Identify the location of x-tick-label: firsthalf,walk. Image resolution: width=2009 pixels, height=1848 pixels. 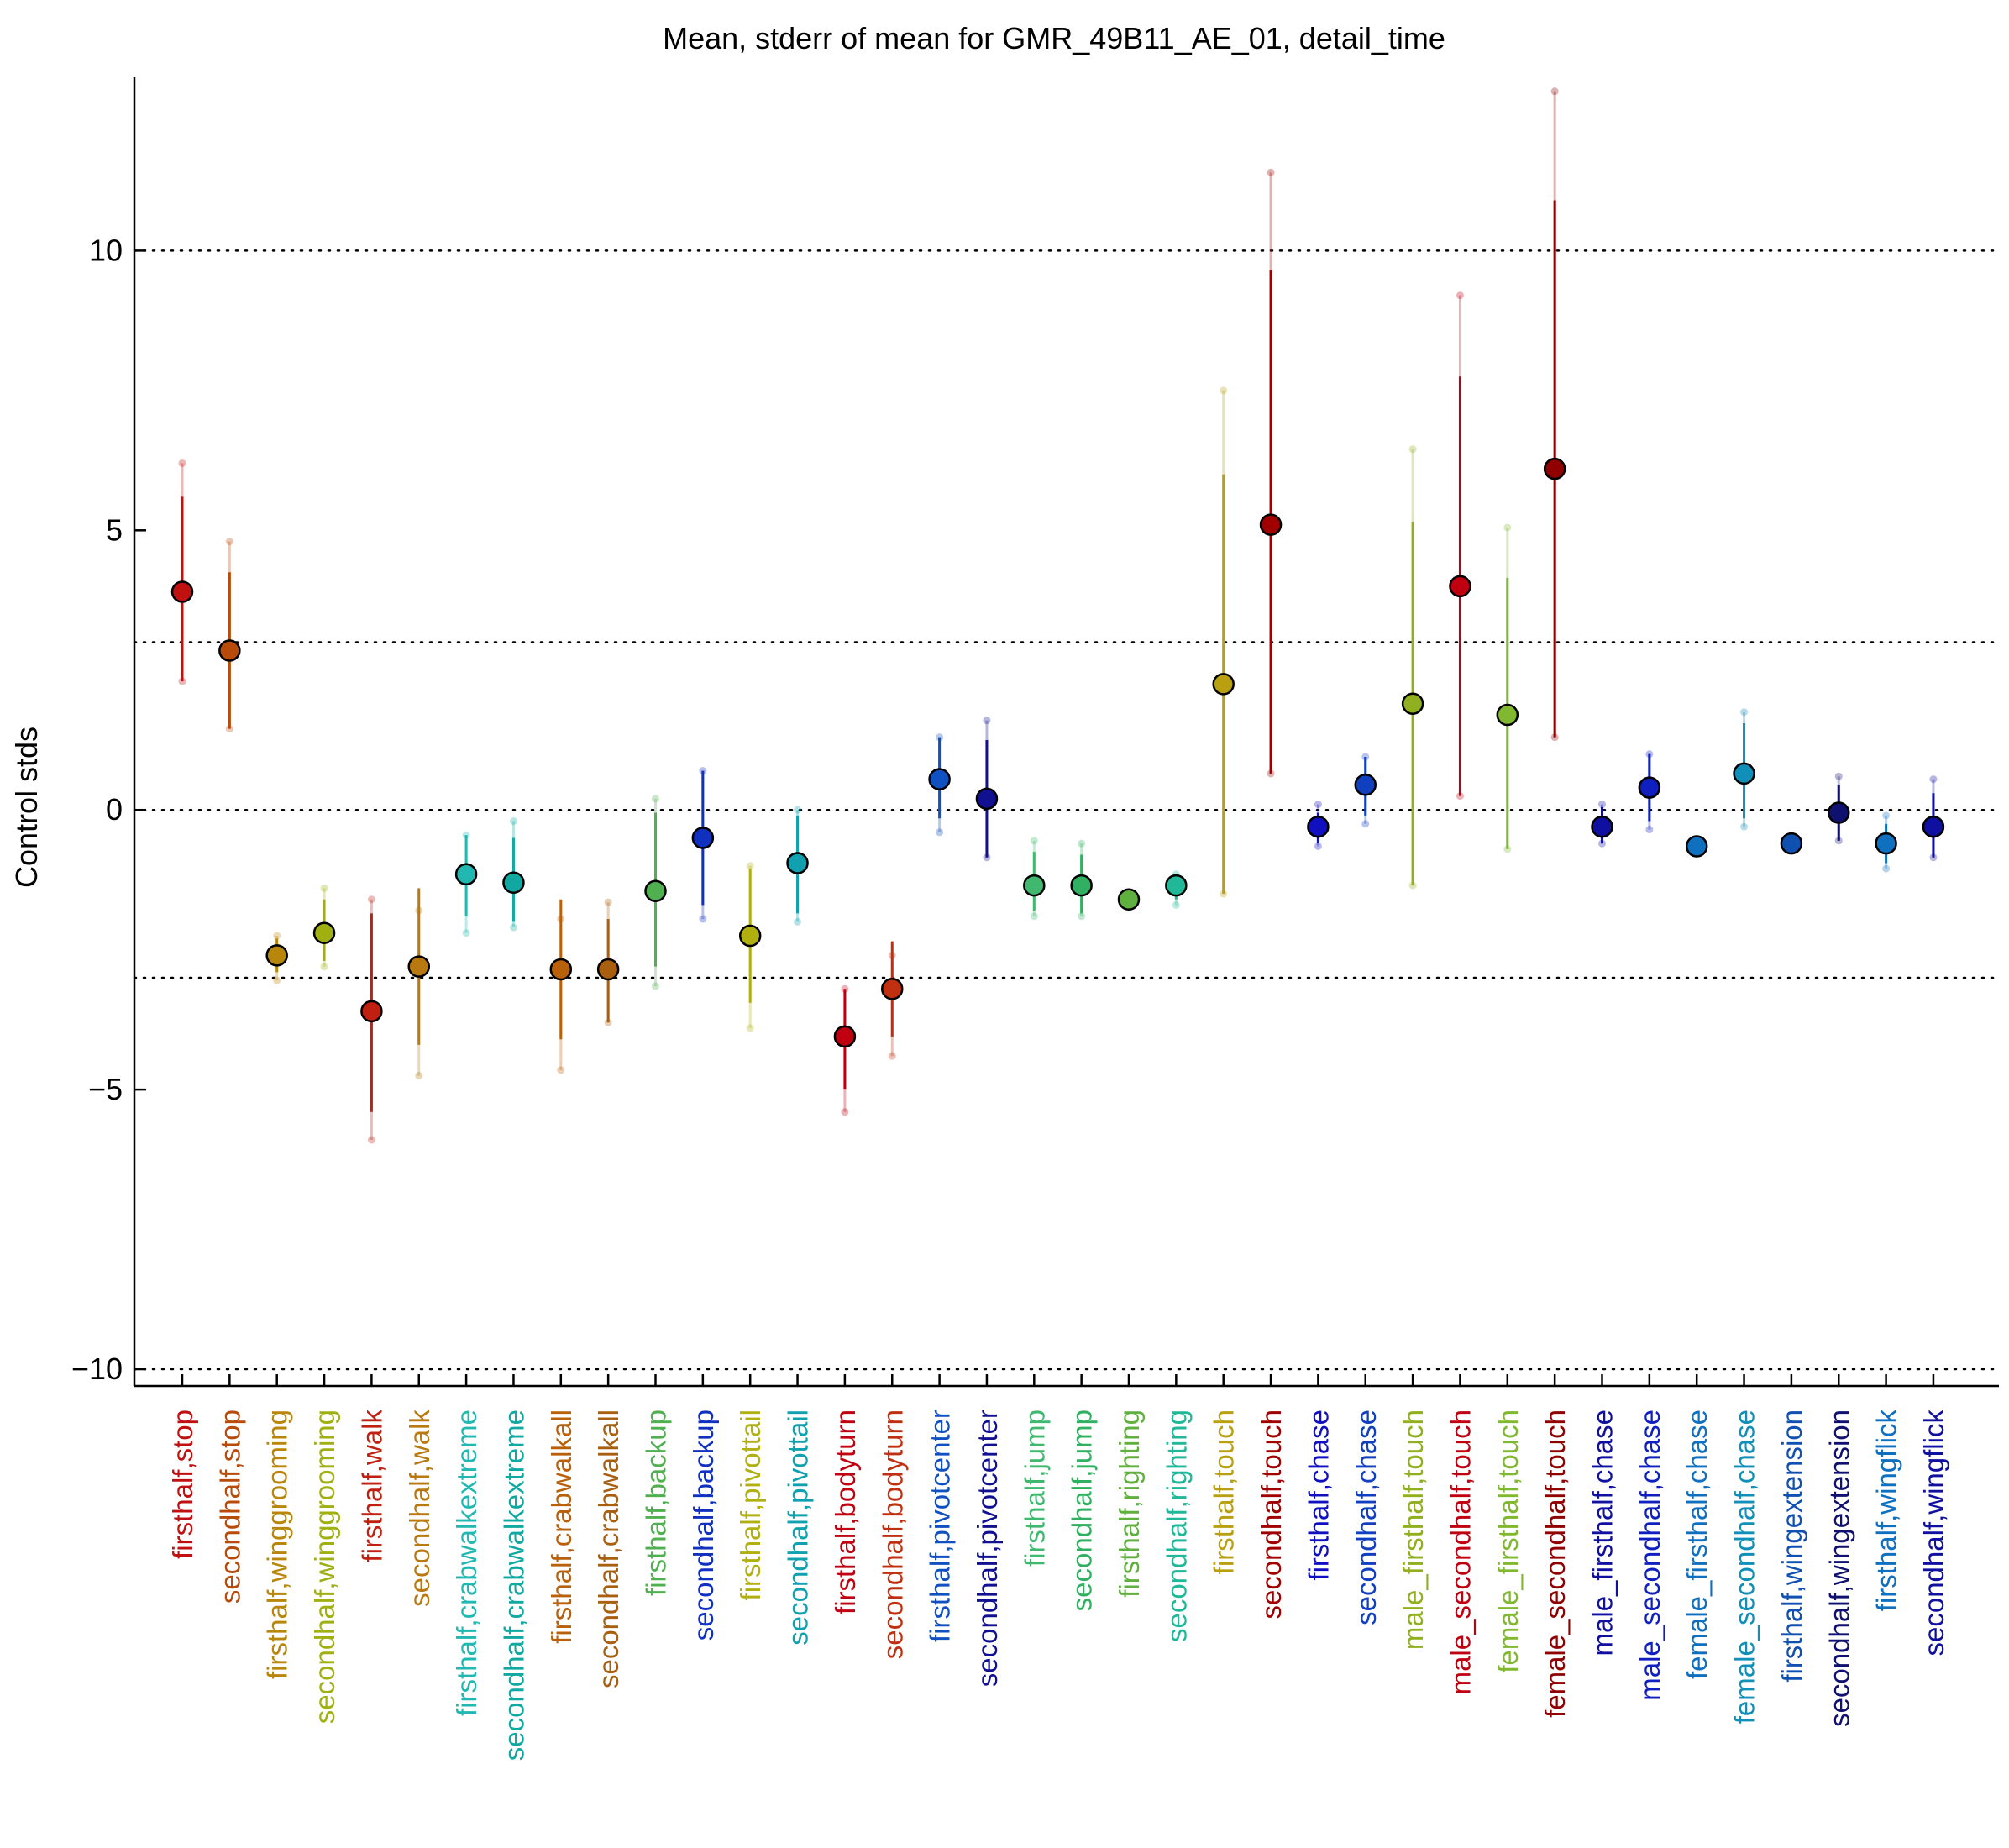
(371, 1486).